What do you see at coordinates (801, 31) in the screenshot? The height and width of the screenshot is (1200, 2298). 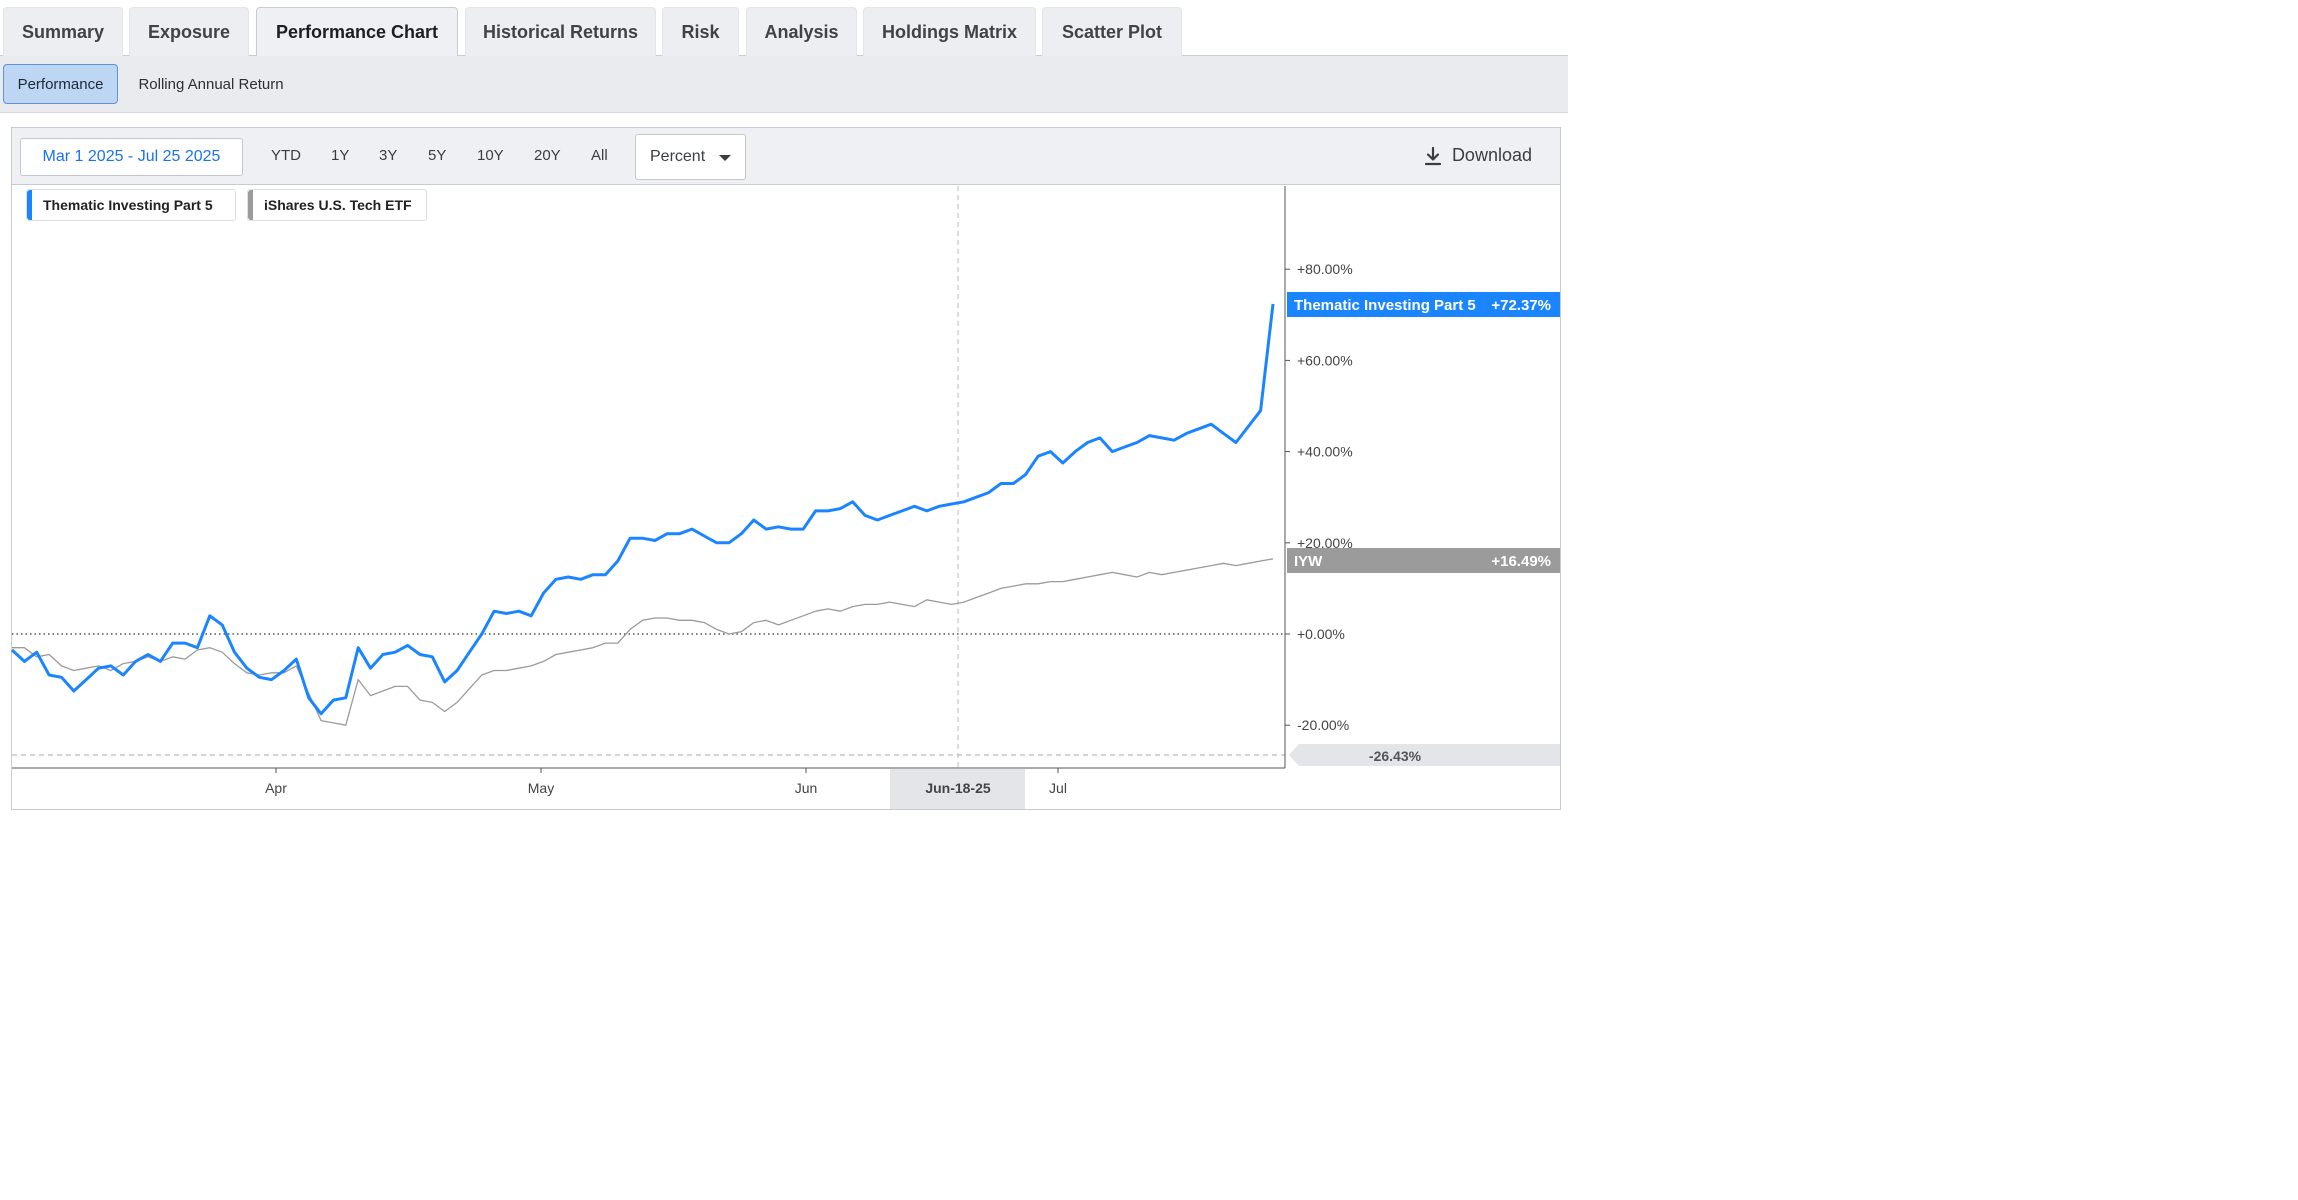 I see `tab-analysis: Analysis` at bounding box center [801, 31].